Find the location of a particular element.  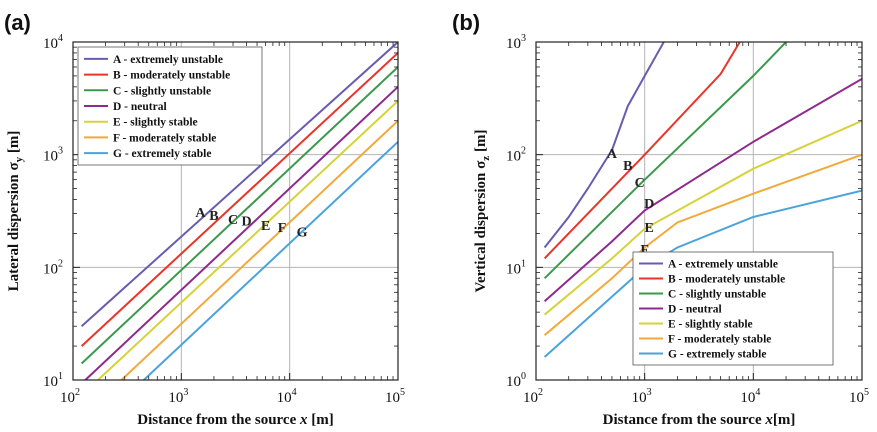

panel-label: (b) is located at coordinates (466, 22).